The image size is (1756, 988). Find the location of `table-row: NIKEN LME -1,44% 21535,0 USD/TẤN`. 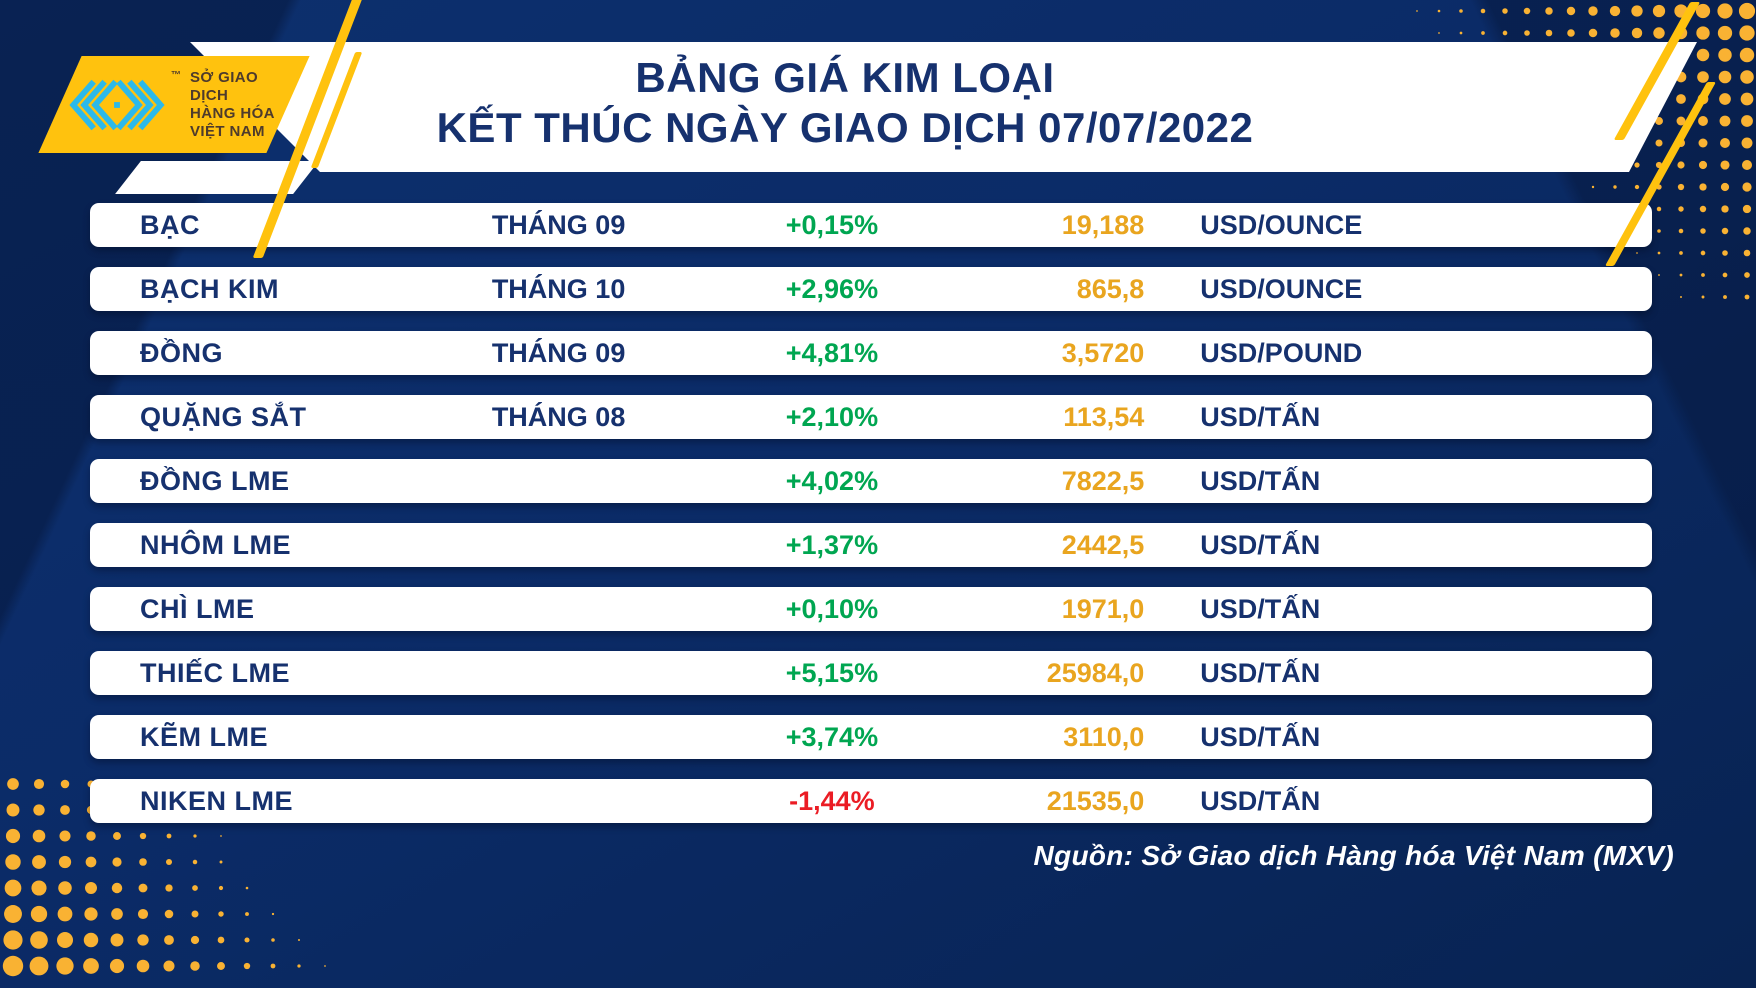

table-row: NIKEN LME -1,44% 21535,0 USD/TẤN is located at coordinates (871, 801).